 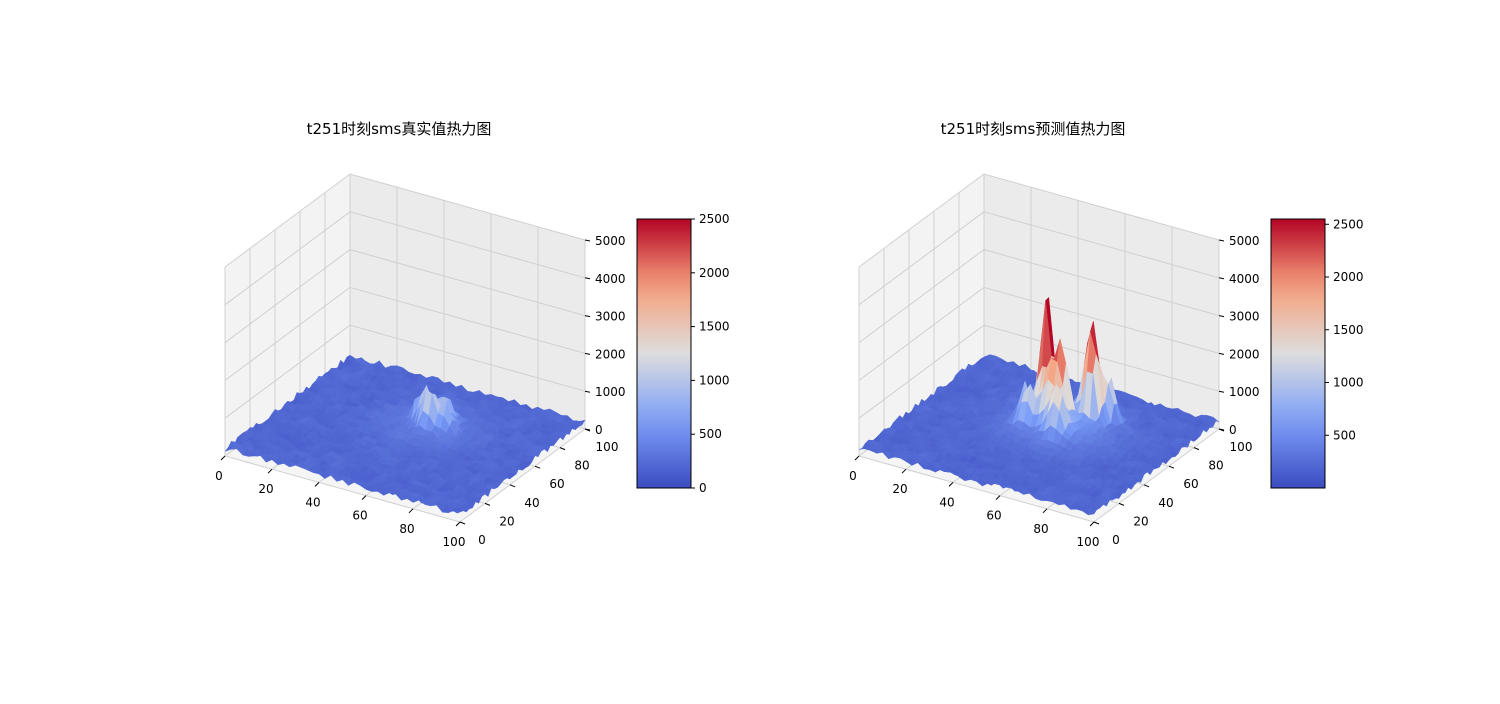 What do you see at coordinates (703, 488) in the screenshot?
I see `colorbar-tick-label: 0` at bounding box center [703, 488].